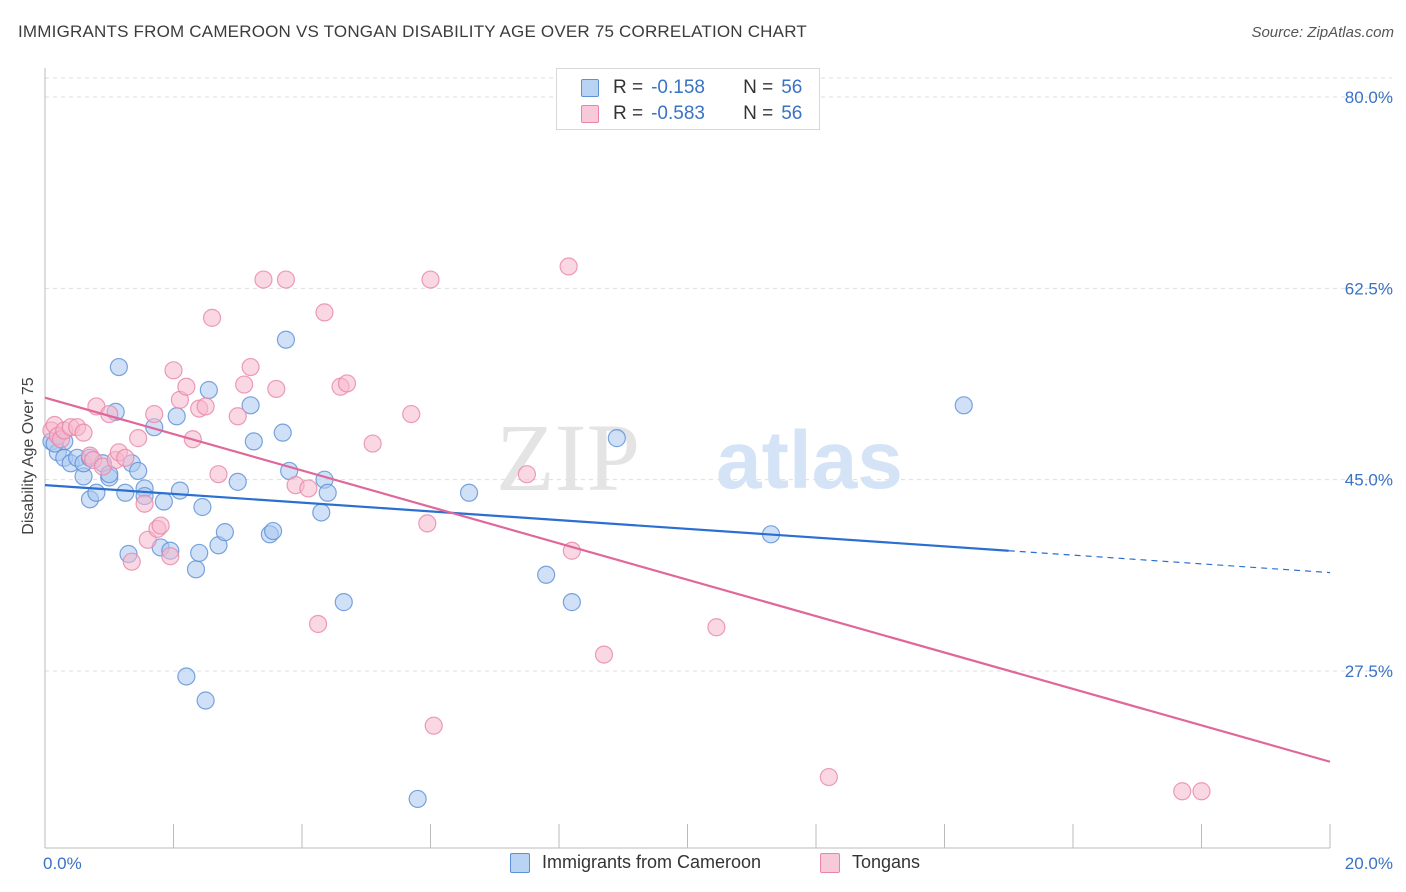  Describe the element at coordinates (568, 457) in the screenshot. I see `watermark-zip: ZIP` at that location.